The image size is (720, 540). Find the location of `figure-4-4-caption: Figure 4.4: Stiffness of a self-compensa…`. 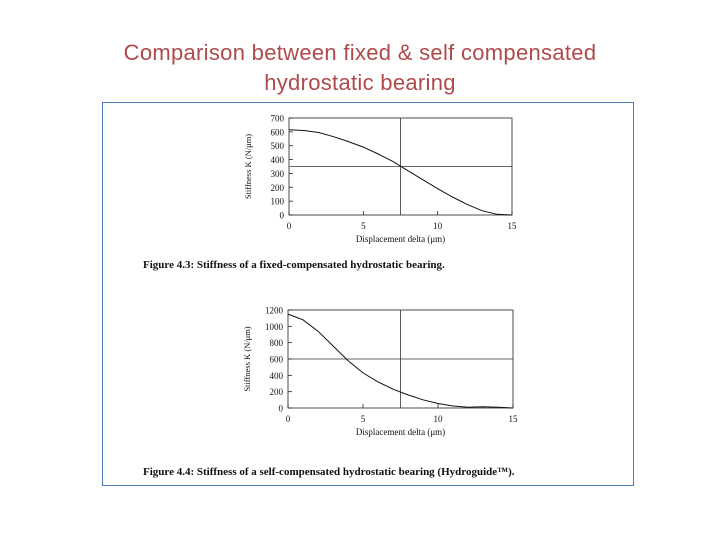

figure-4-4-caption: Figure 4.4: Stiffness of a self-compensa… is located at coordinates (329, 472).